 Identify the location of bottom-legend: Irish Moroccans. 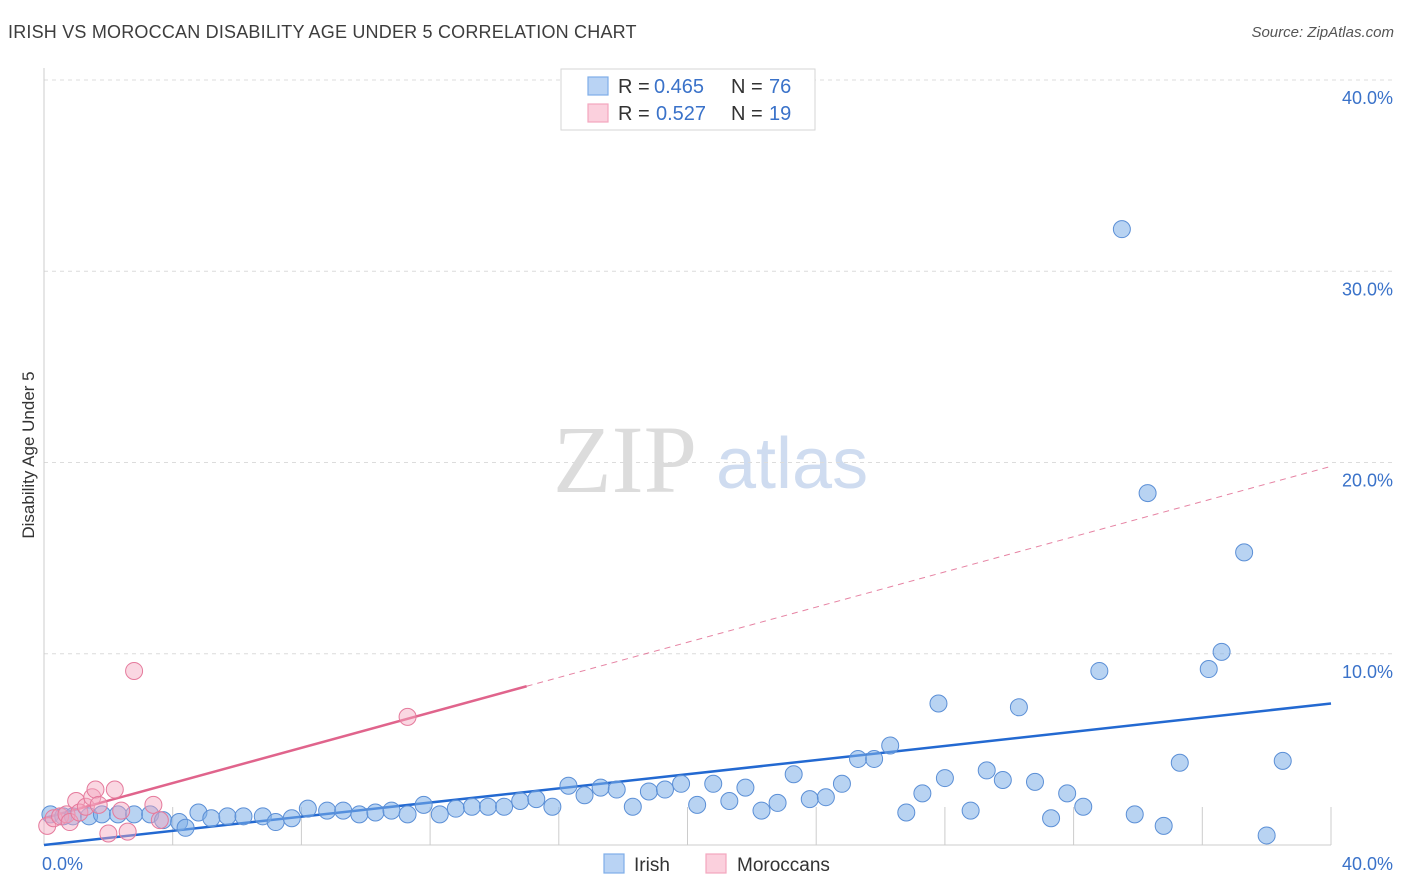
(716, 864).